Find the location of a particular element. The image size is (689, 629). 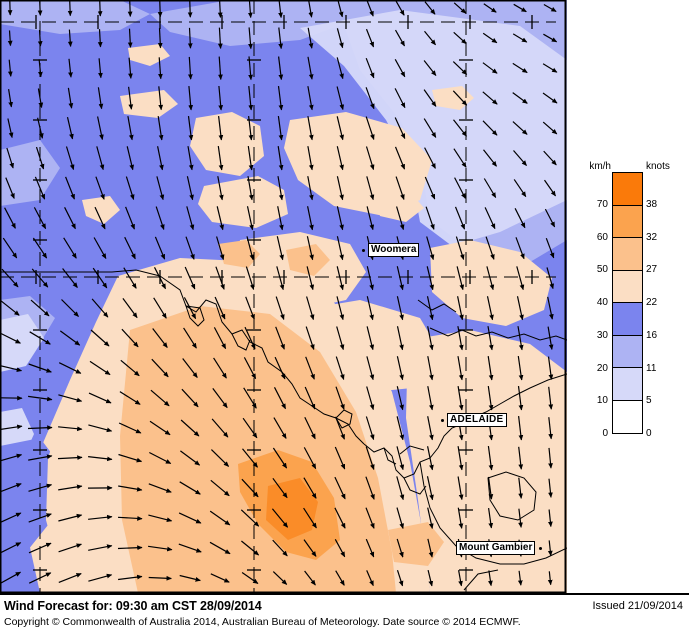

colorbar-unit-kmh: km/h is located at coordinates (600, 166).